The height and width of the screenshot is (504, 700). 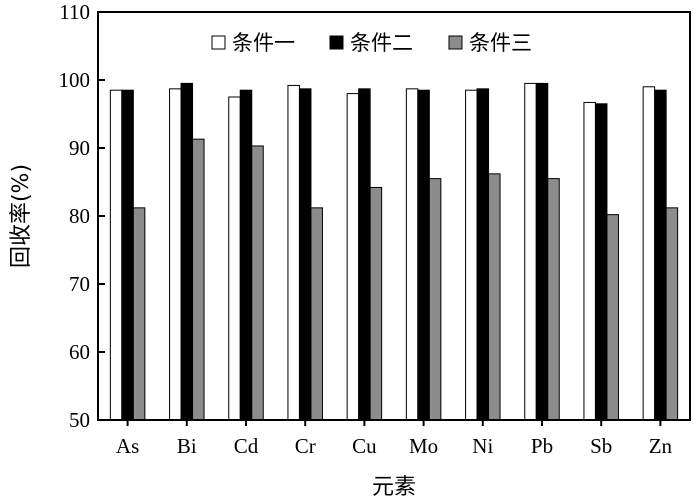 What do you see at coordinates (381, 43) in the screenshot?
I see `legend-label-series-2: 条件二` at bounding box center [381, 43].